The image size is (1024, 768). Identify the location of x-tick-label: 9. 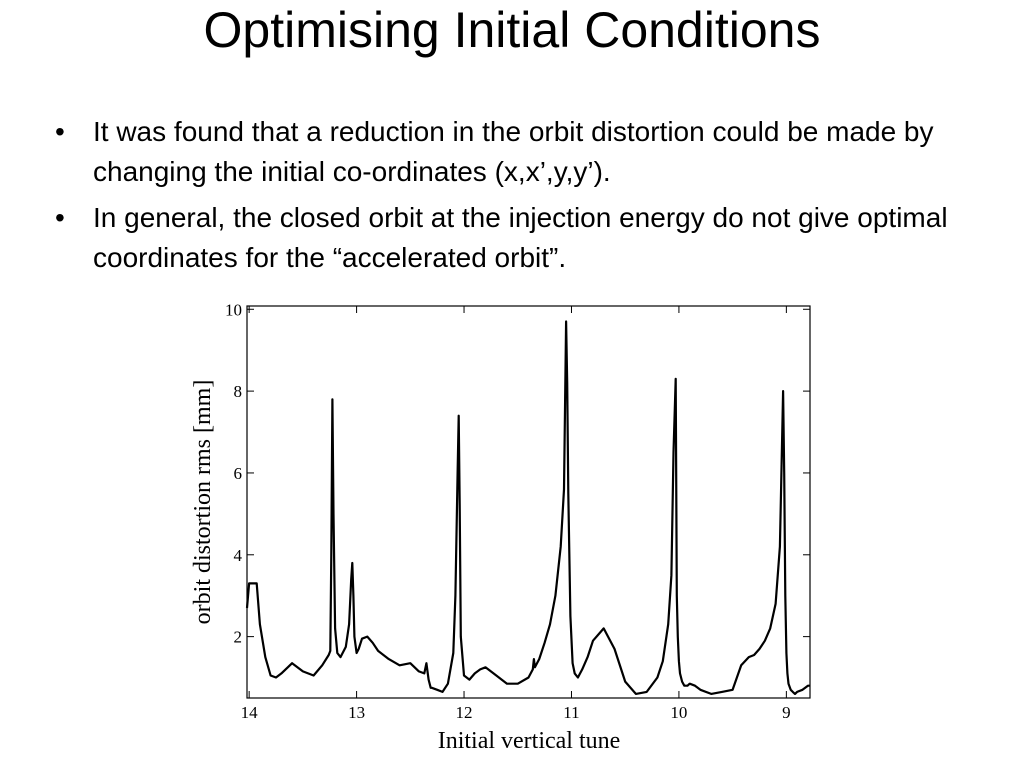
(786, 712).